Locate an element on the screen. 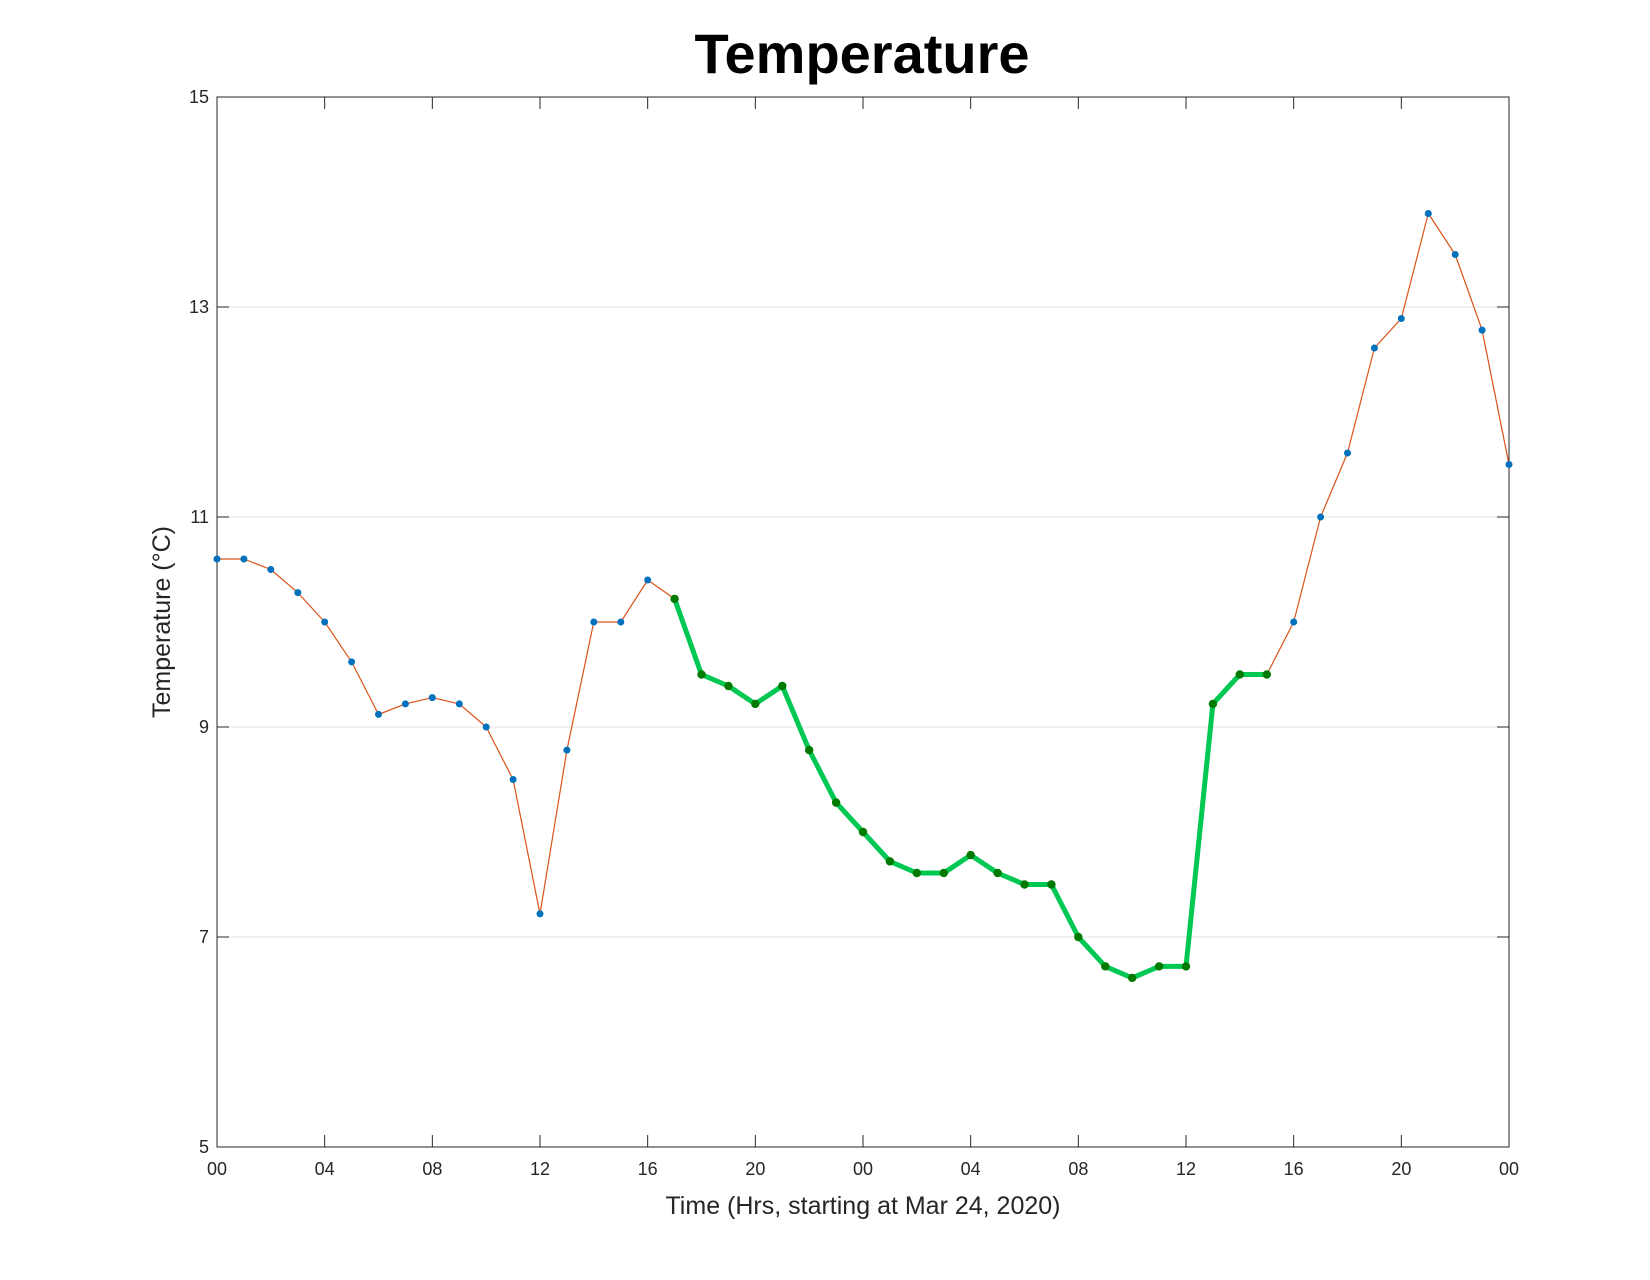 The height and width of the screenshot is (1280, 1650). y-tick-label: 11 is located at coordinates (199, 517).